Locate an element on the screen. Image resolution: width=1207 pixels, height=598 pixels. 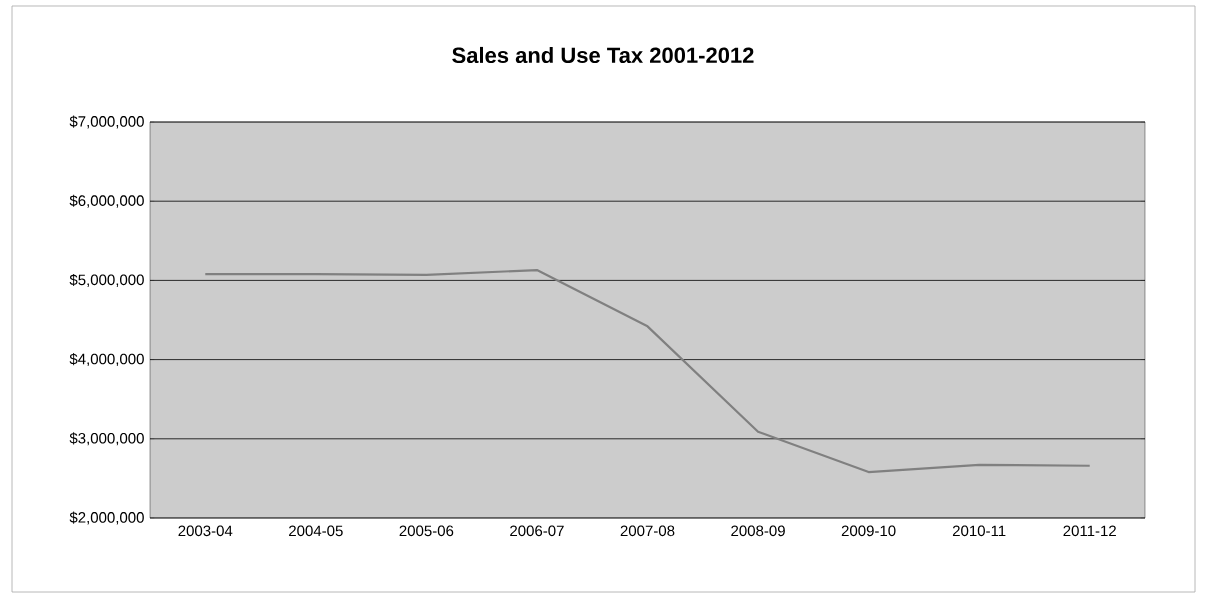
x-tick-label: 2005-06 is located at coordinates (426, 531).